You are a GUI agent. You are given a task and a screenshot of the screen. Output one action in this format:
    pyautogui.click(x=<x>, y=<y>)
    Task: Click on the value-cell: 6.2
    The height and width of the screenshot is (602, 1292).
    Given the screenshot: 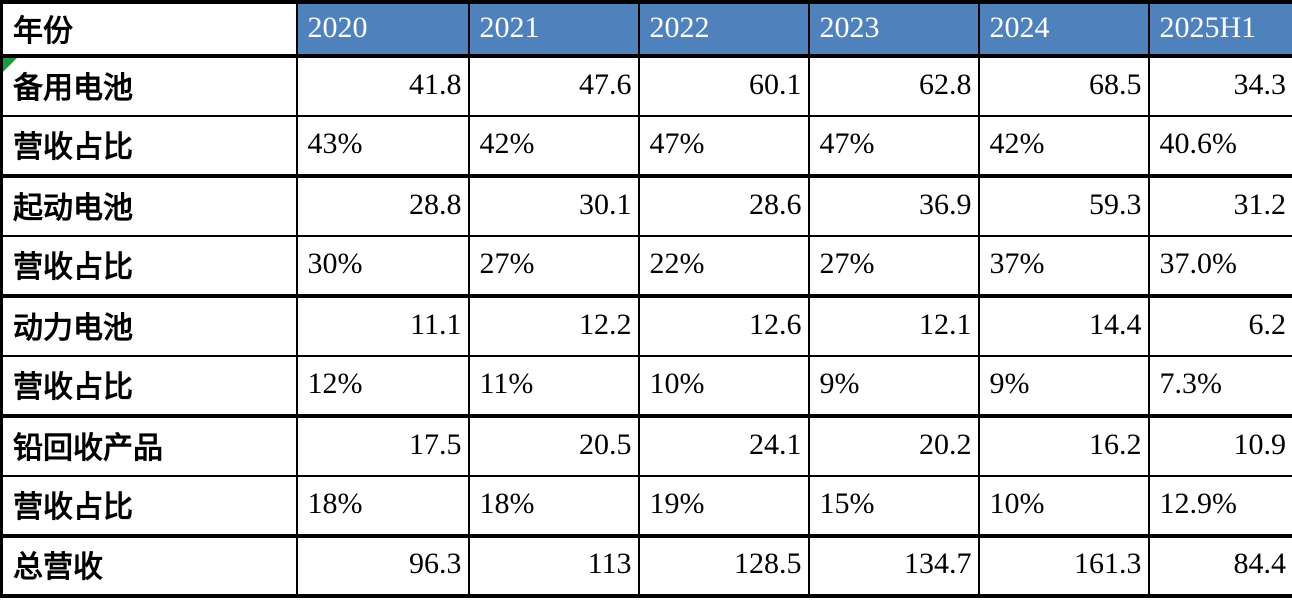 What is the action you would take?
    pyautogui.click(x=1219, y=326)
    